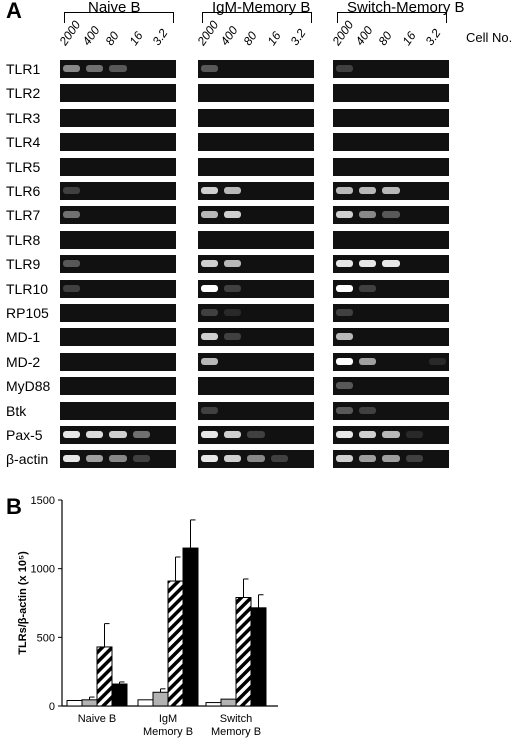  Describe the element at coordinates (433, 37) in the screenshot. I see `dilution-label: 3.2` at that location.